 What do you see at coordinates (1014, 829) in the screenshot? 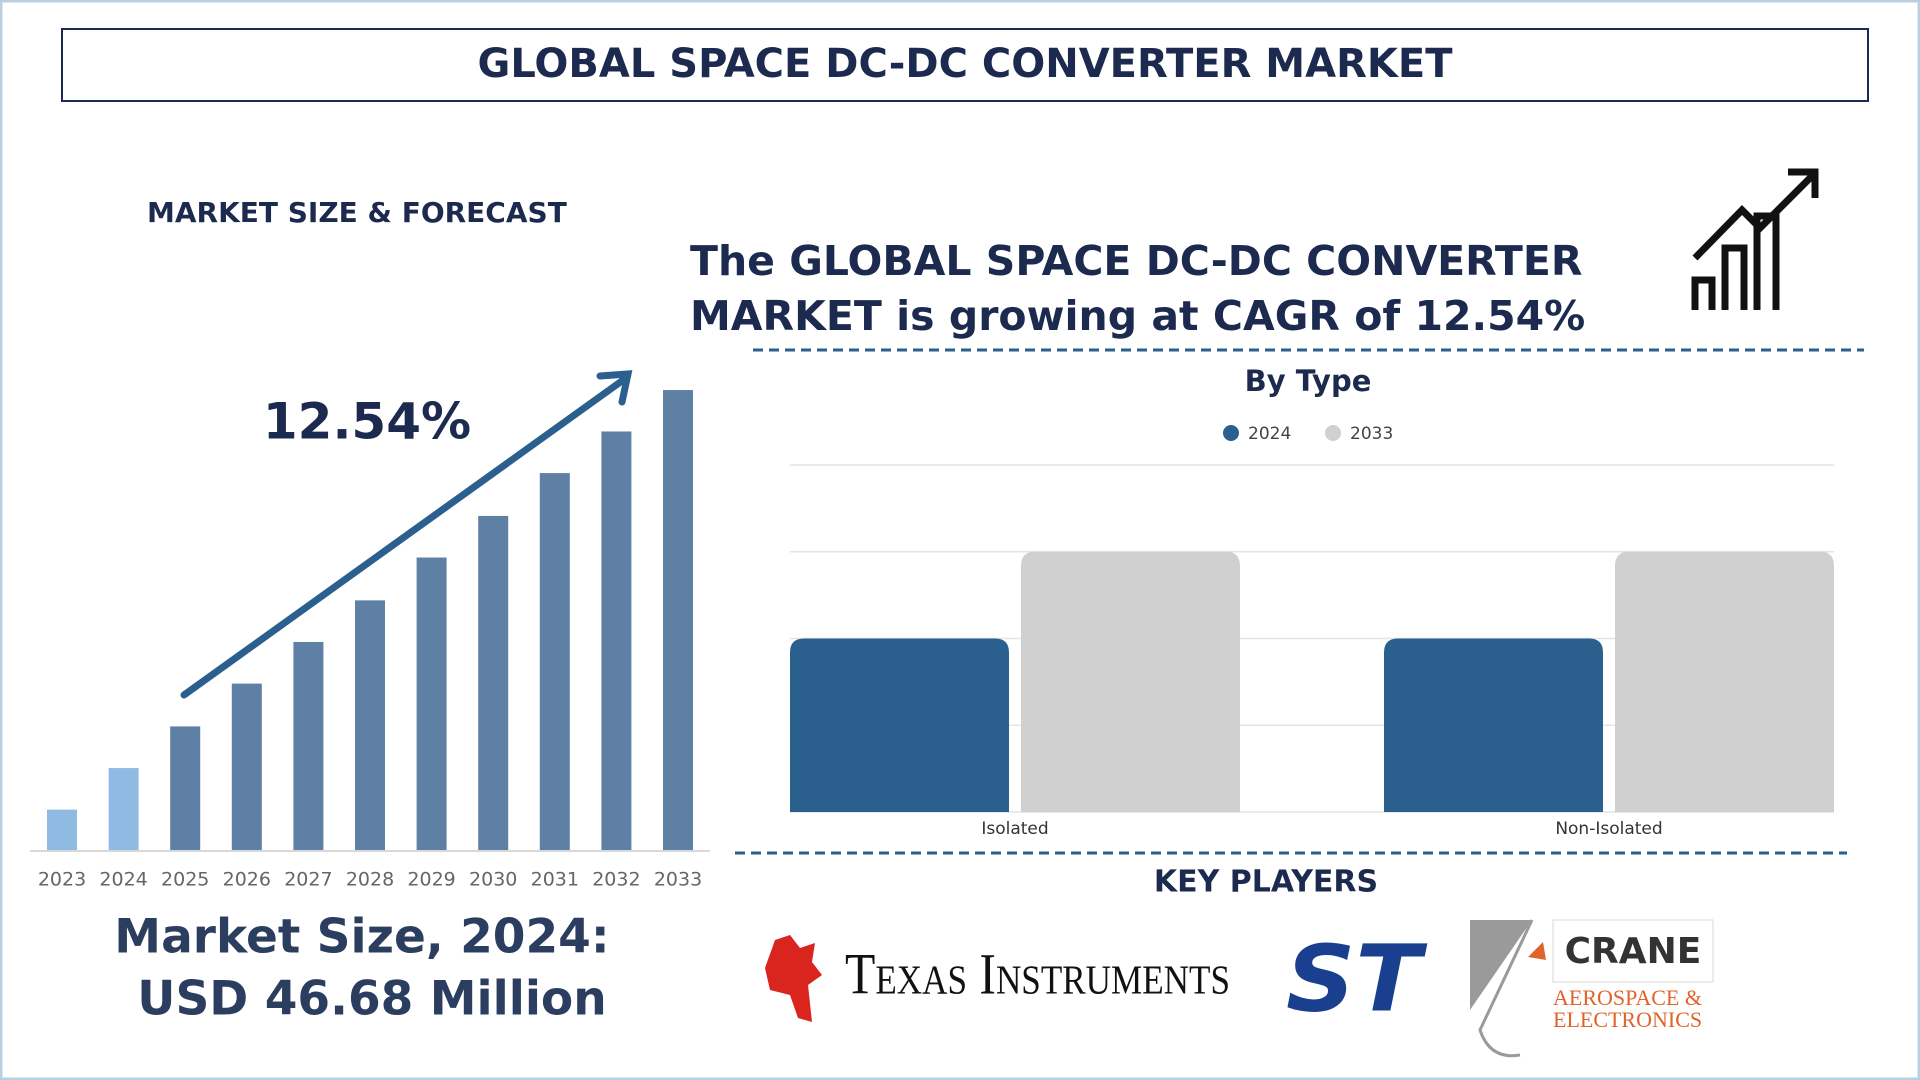
I see `x-tick-label: Isolated` at bounding box center [1014, 829].